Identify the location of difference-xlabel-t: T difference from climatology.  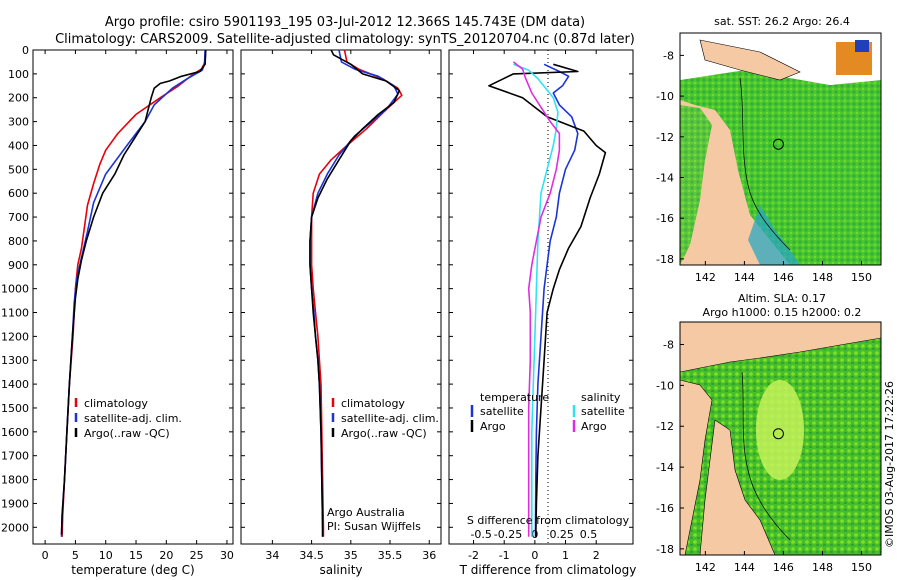
(548, 570).